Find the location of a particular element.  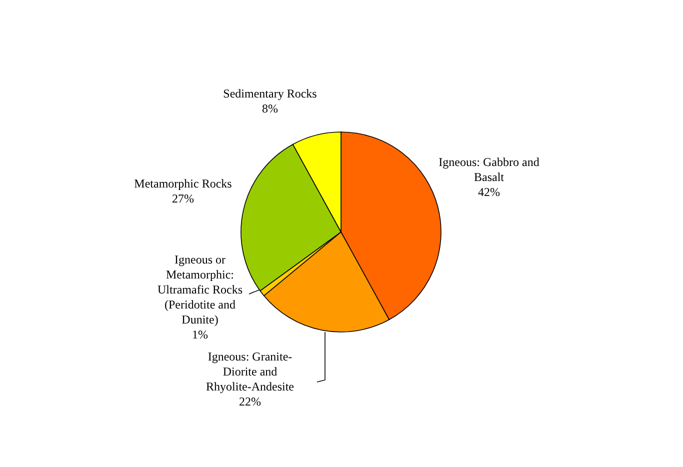

slice-label: Igneous or Metamorphic: Ultramafic Rocks (Peridotite and Dunite) is located at coordinates (200, 289).